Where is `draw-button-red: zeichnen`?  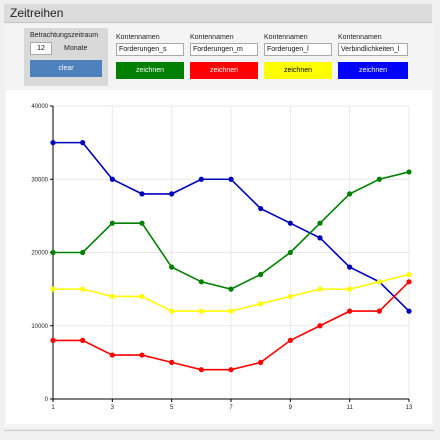
draw-button-red: zeichnen is located at coordinates (224, 70).